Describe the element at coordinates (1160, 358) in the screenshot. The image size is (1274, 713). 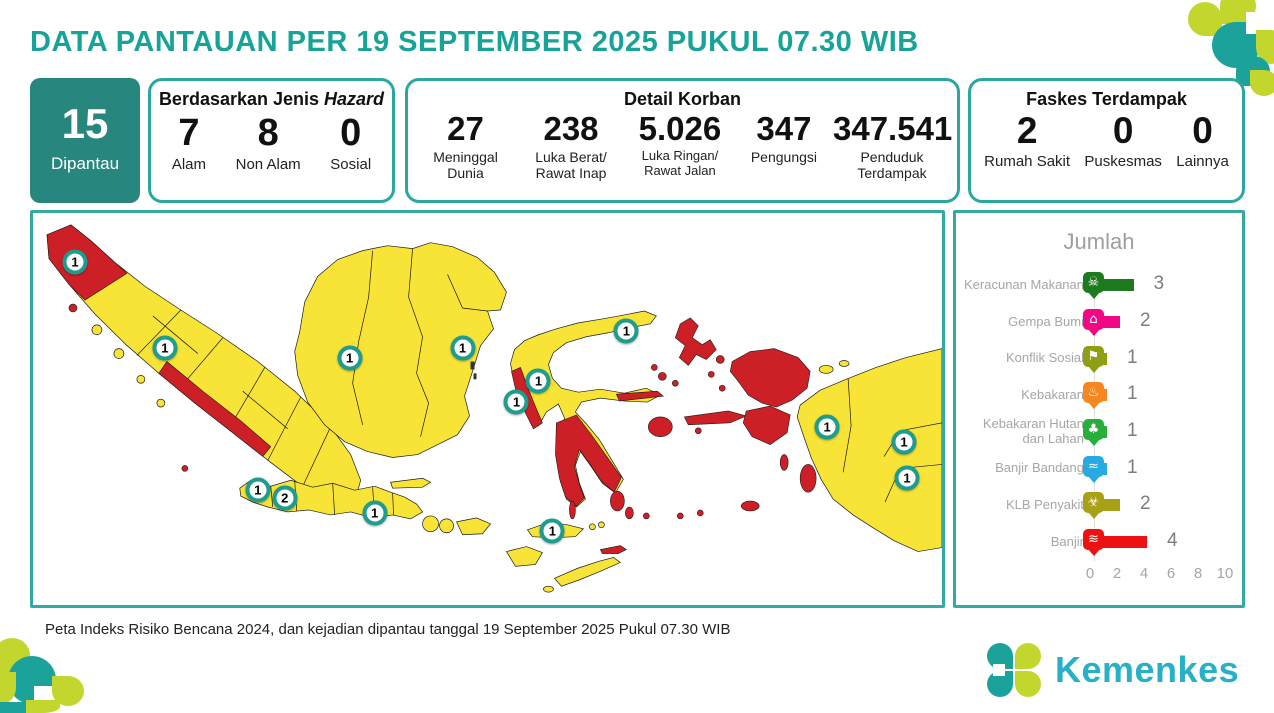
I see `chart-plot-area: ⚑ 1` at that location.